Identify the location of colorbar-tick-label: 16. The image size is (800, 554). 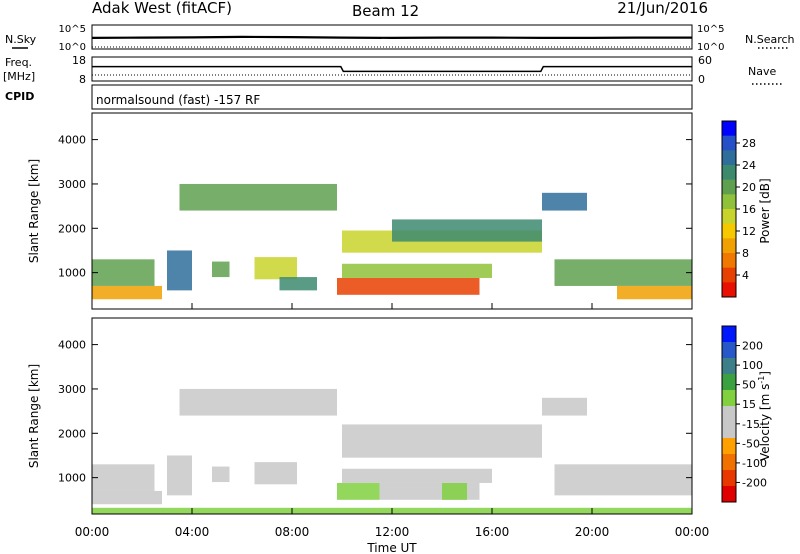
(749, 209).